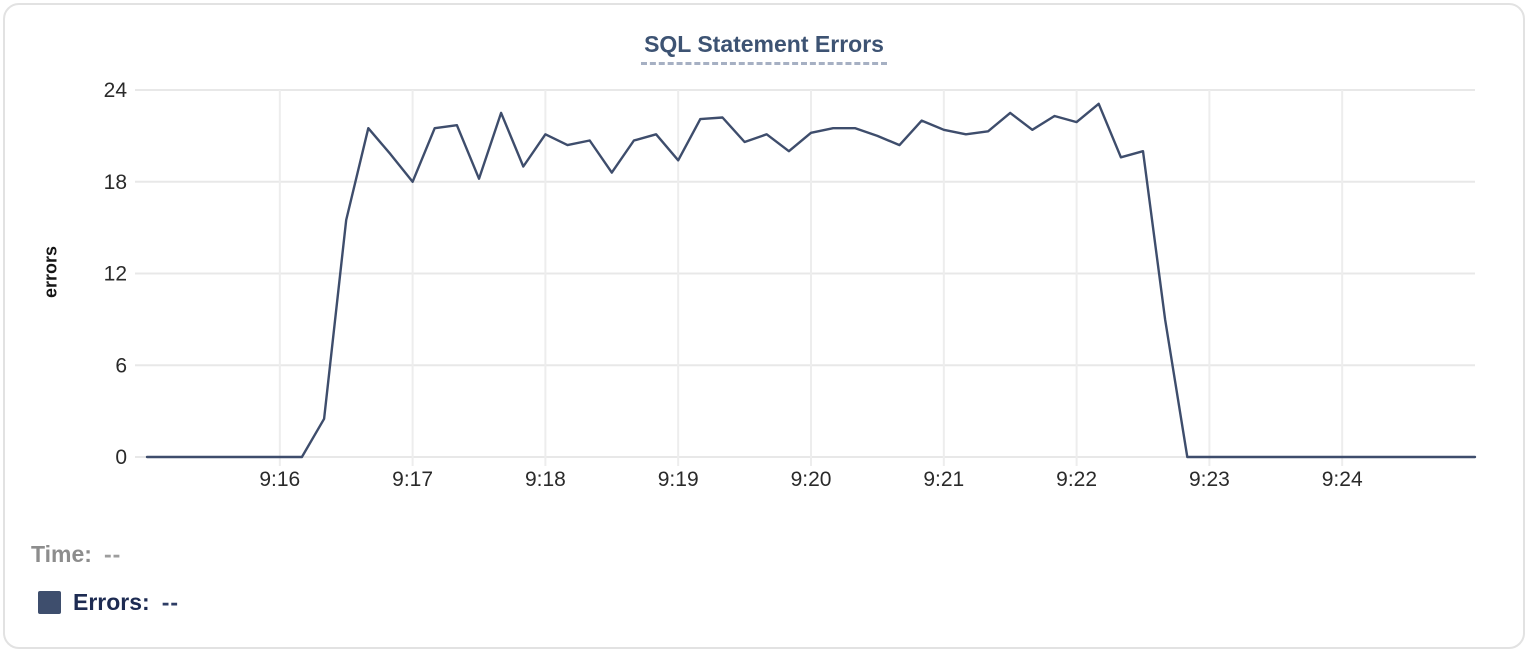 The height and width of the screenshot is (657, 1528). I want to click on x-tick-label: 9:16, so click(279, 479).